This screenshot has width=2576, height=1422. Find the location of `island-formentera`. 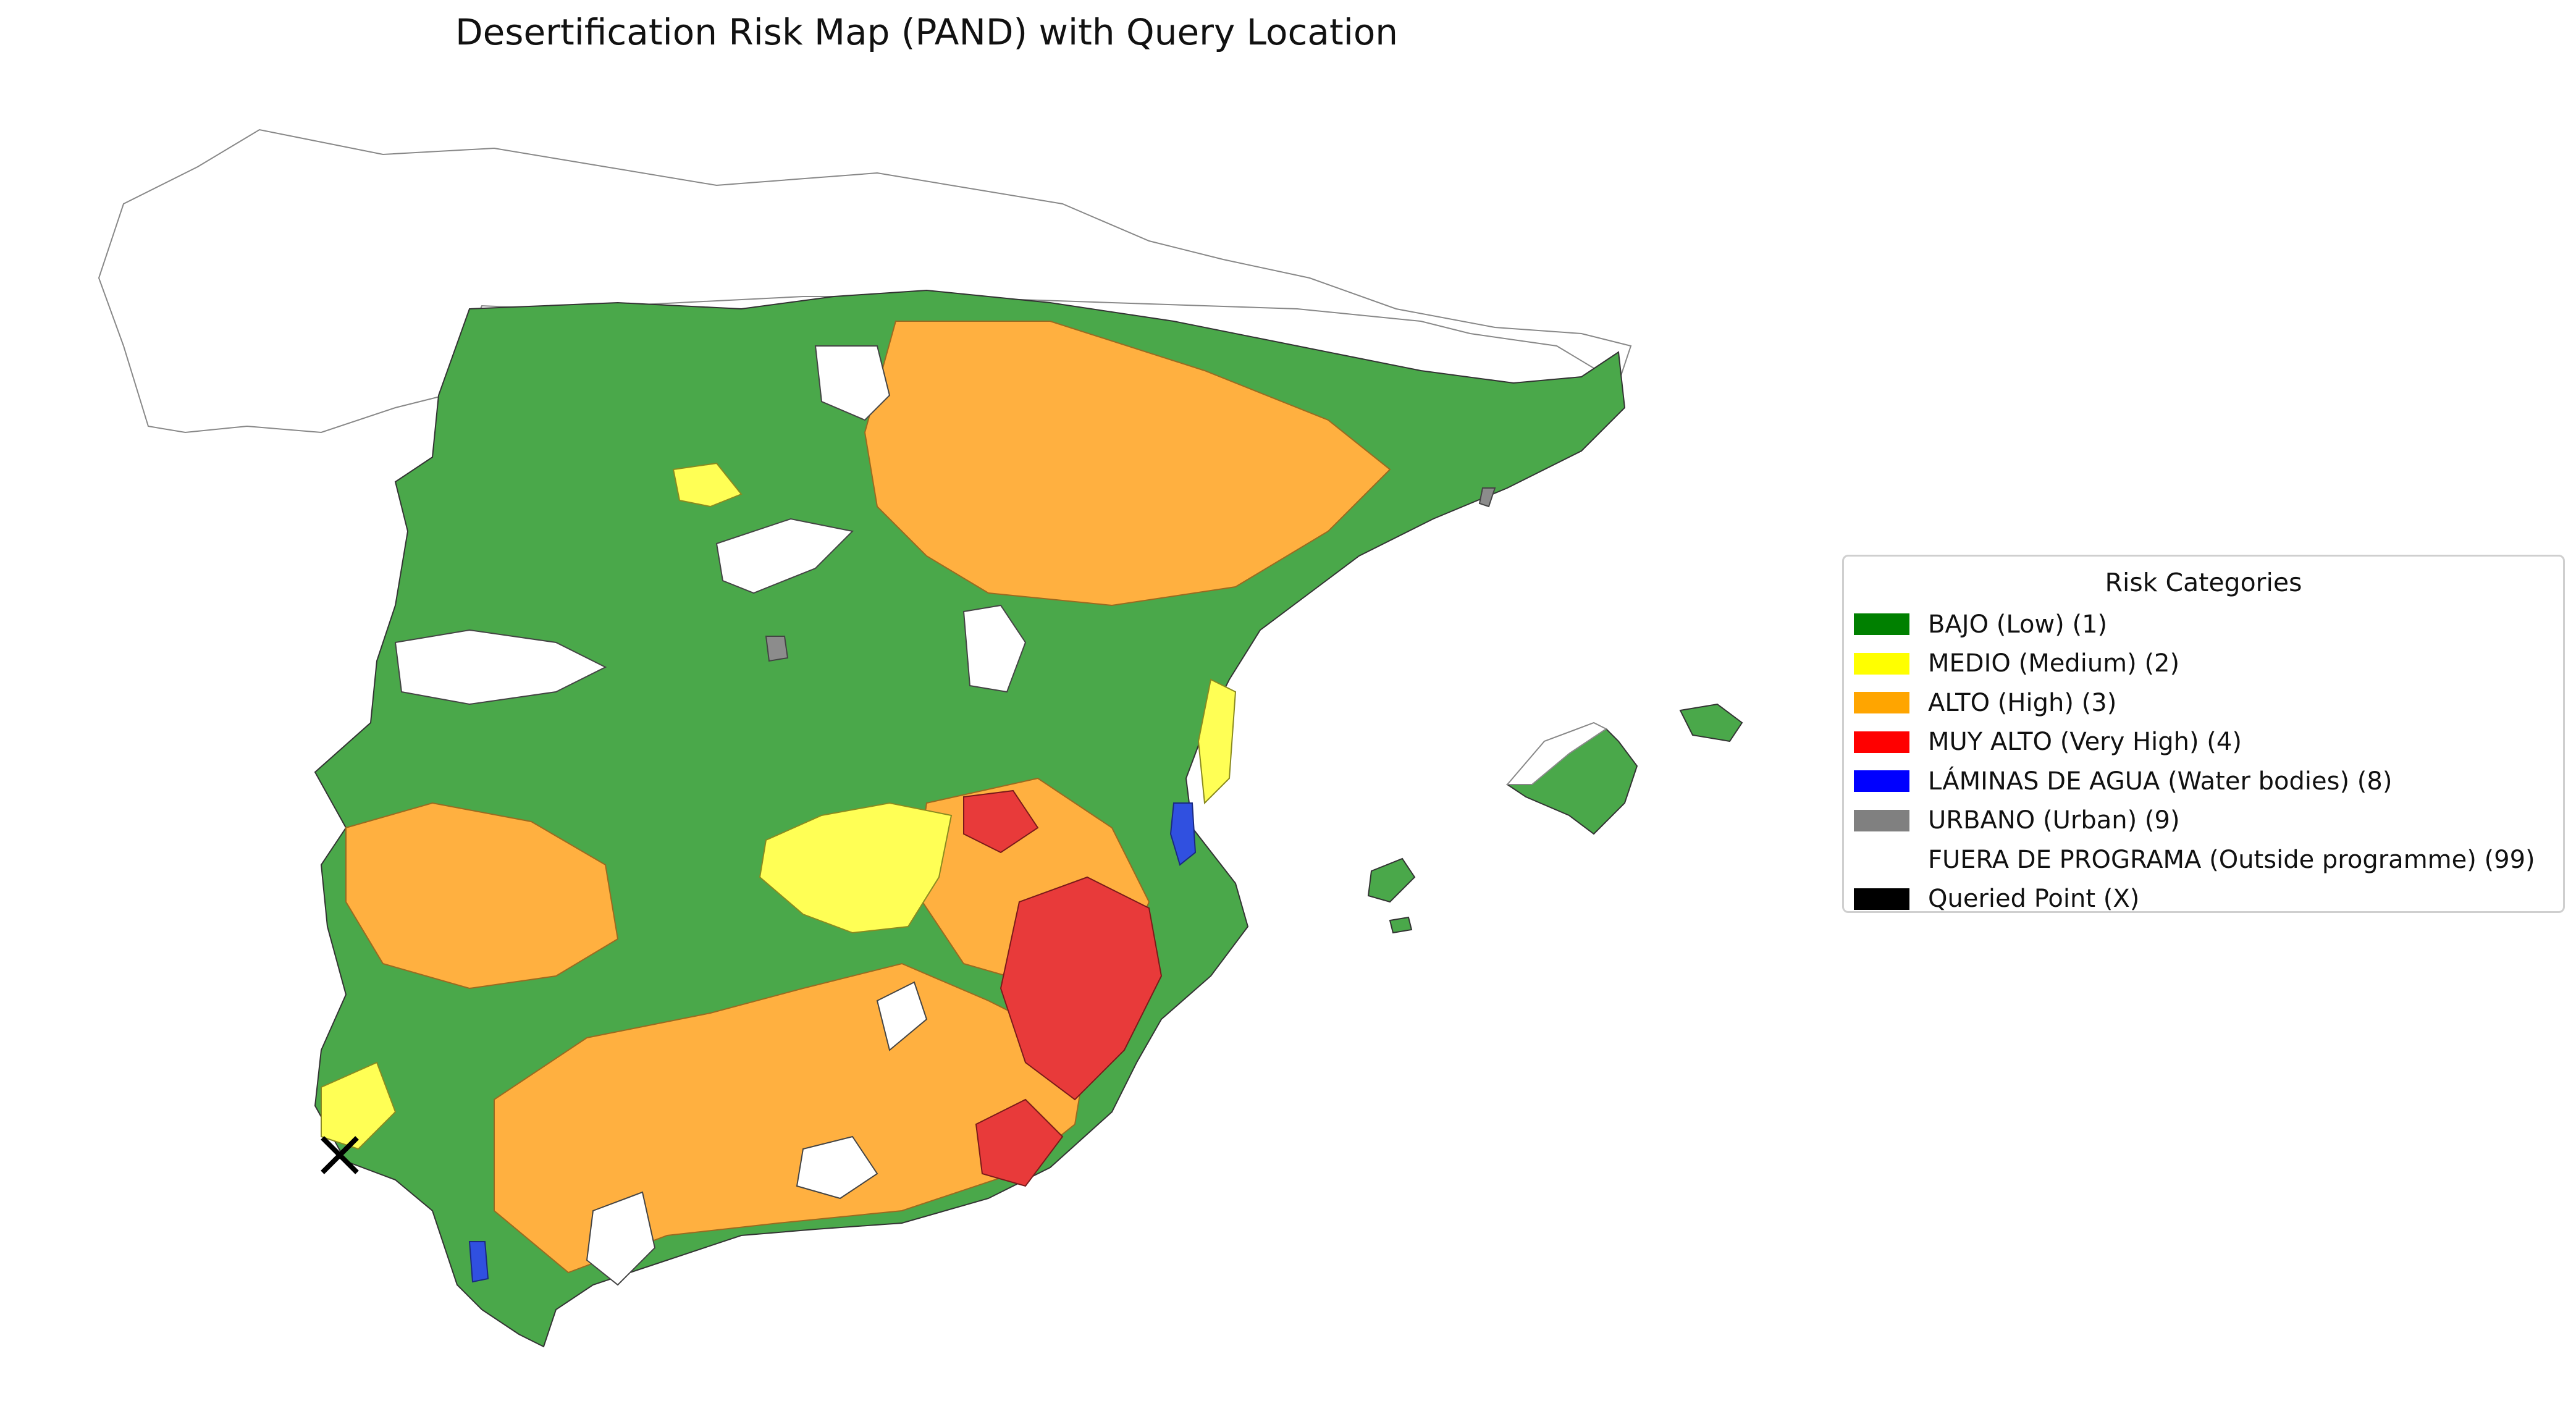

island-formentera is located at coordinates (1401, 925).